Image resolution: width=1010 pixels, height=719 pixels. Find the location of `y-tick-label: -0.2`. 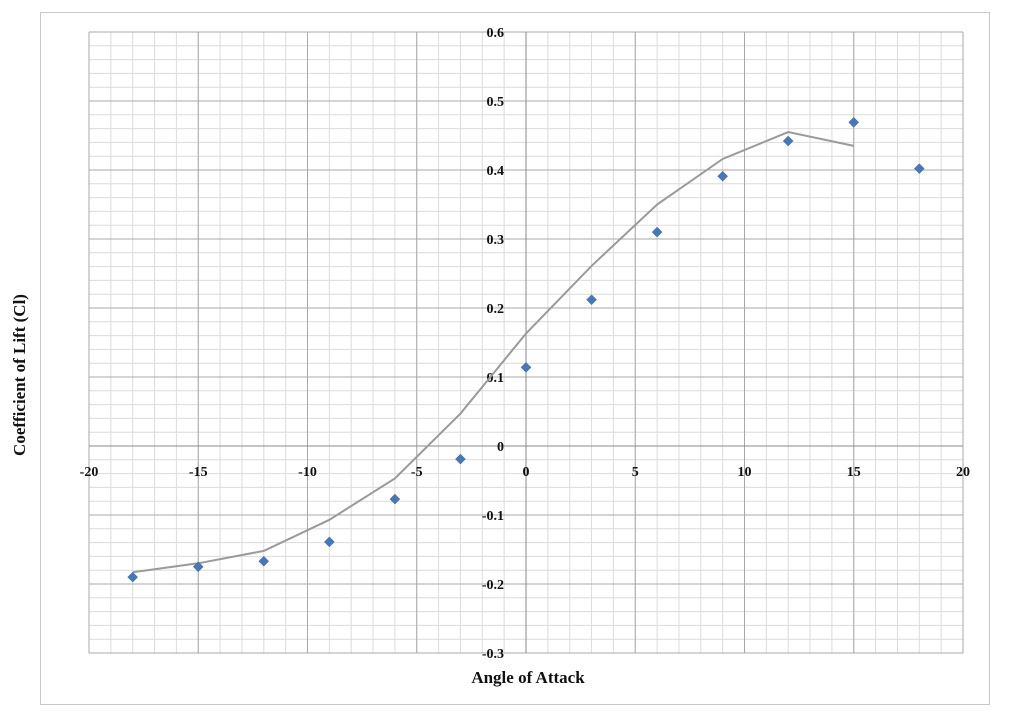

y-tick-label: -0.2 is located at coordinates (493, 585).